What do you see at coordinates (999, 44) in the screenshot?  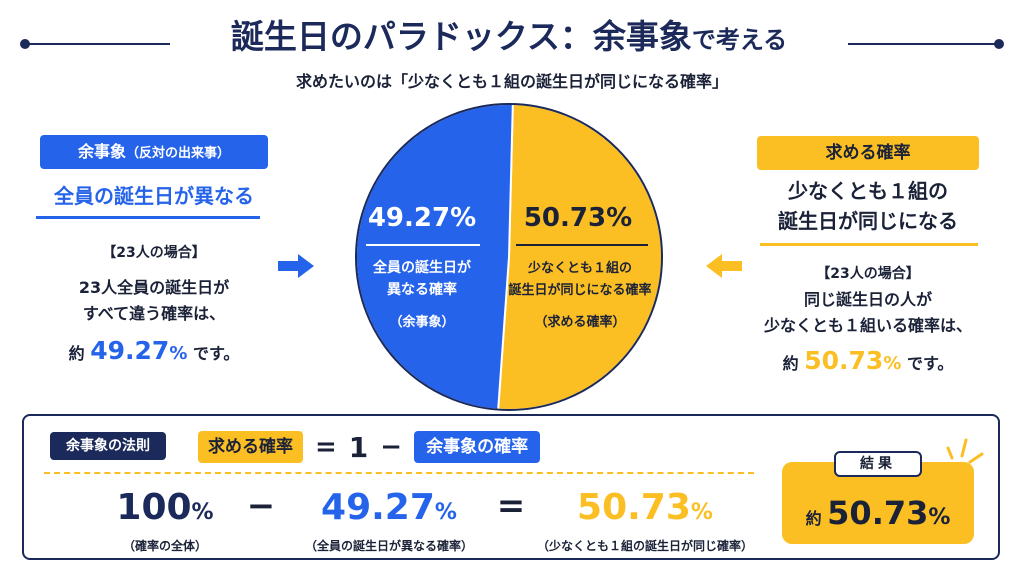 I see `title-dot-right` at bounding box center [999, 44].